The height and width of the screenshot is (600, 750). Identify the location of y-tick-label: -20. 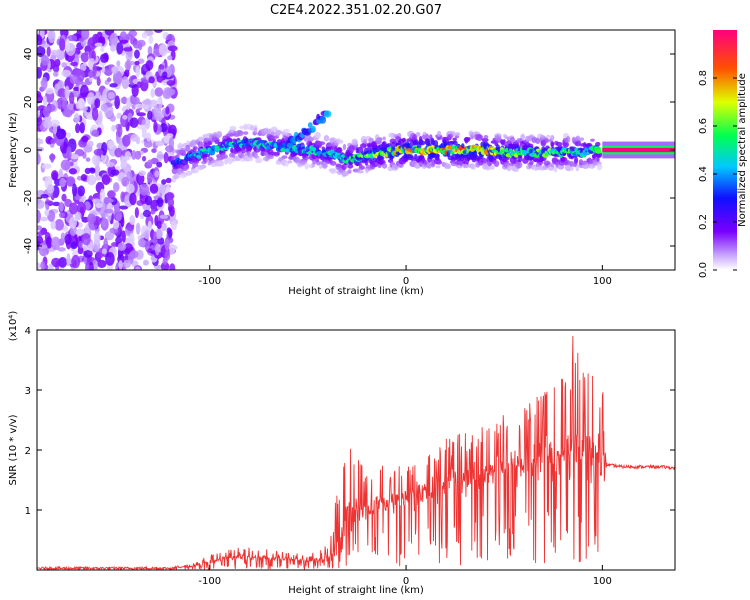
(28, 198).